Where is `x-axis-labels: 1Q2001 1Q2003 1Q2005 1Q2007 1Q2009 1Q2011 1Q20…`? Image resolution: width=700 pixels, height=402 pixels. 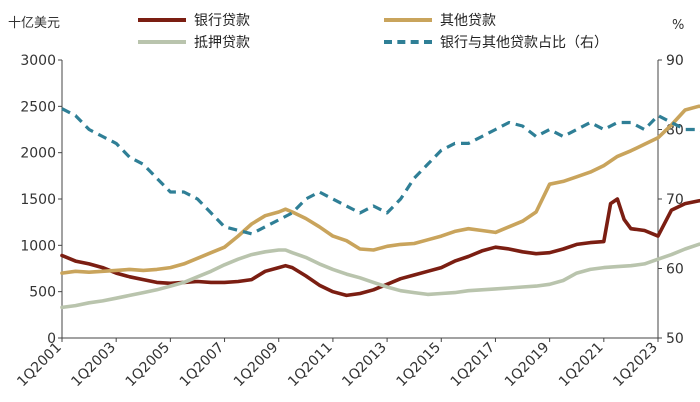
x-axis-labels: 1Q2001 1Q2003 1Q2005 1Q2007 1Q2009 1Q2011 1Q20… is located at coordinates (337, 364).